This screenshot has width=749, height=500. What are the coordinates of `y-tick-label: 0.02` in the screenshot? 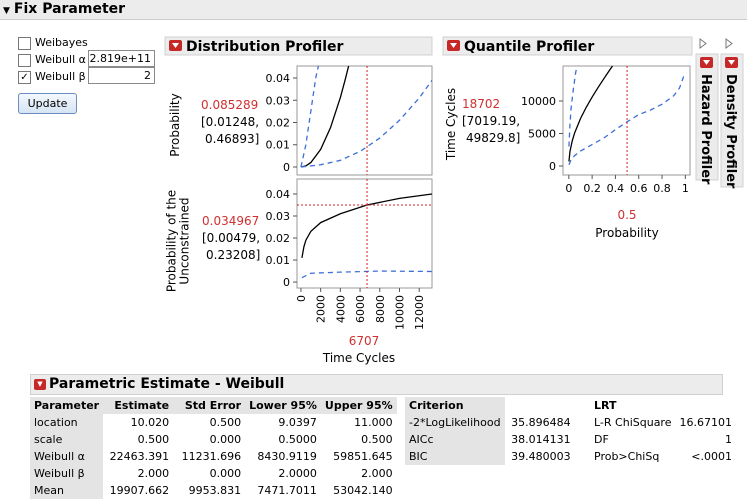 It's located at (278, 238).